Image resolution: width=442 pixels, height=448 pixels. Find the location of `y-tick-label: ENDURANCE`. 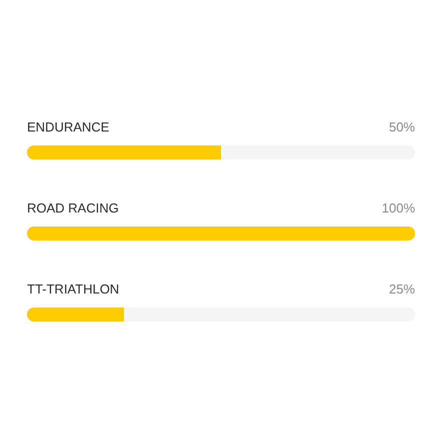

y-tick-label: ENDURANCE is located at coordinates (68, 127).